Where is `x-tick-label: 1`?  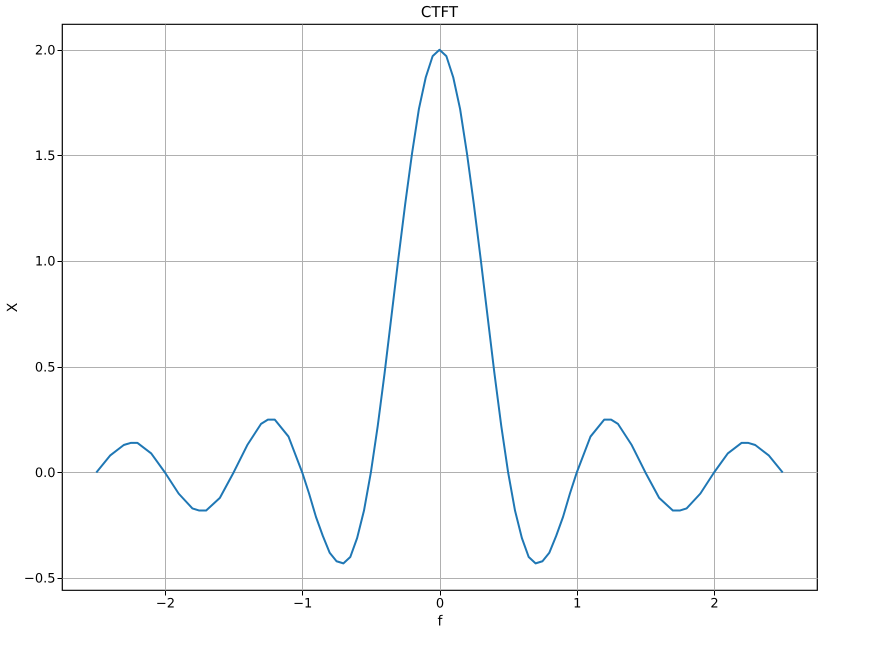
x-tick-label: 1 is located at coordinates (577, 604).